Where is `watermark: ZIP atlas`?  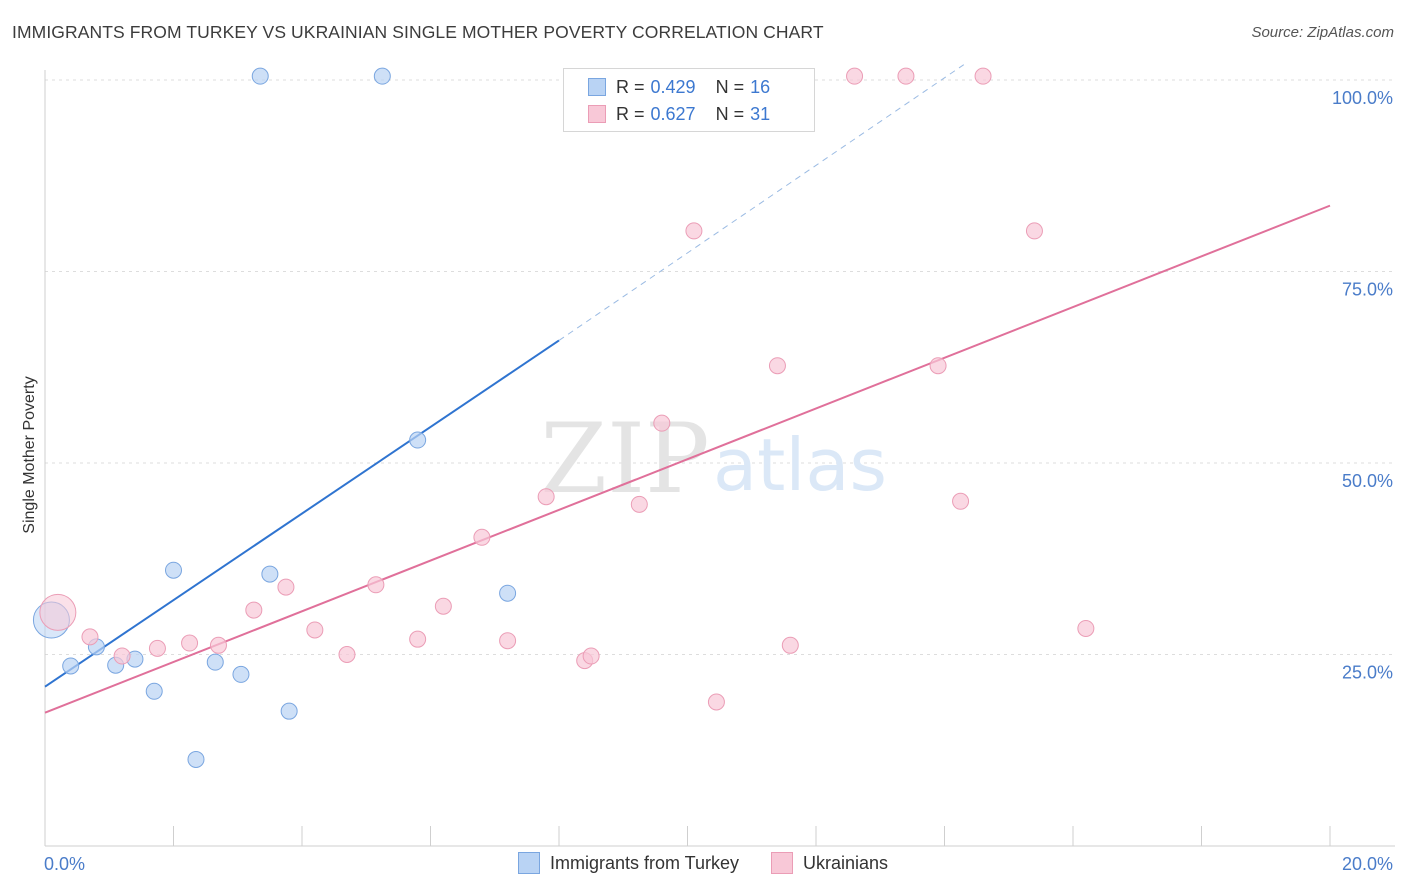
watermark: ZIP atlas is located at coordinates (713, 459).